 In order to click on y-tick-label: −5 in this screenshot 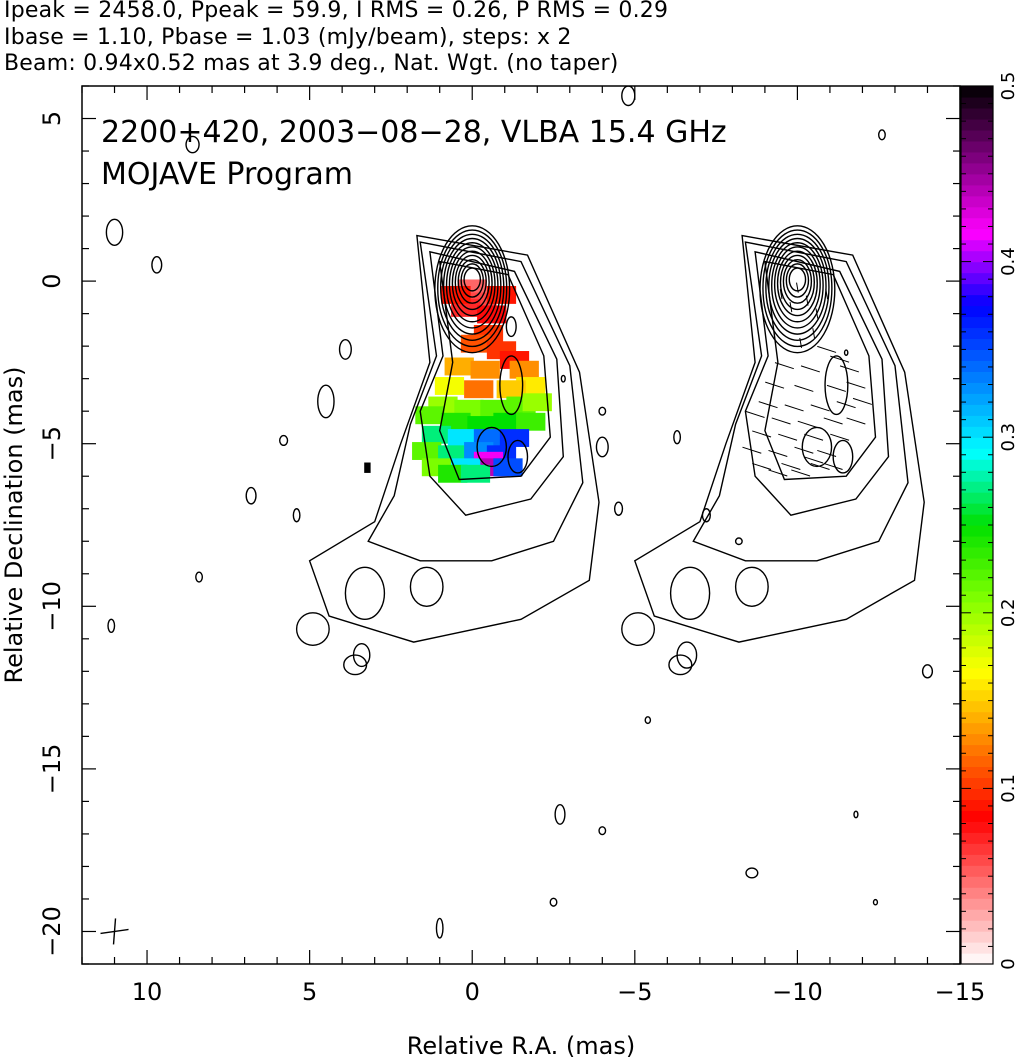, I will do `click(52, 443)`.